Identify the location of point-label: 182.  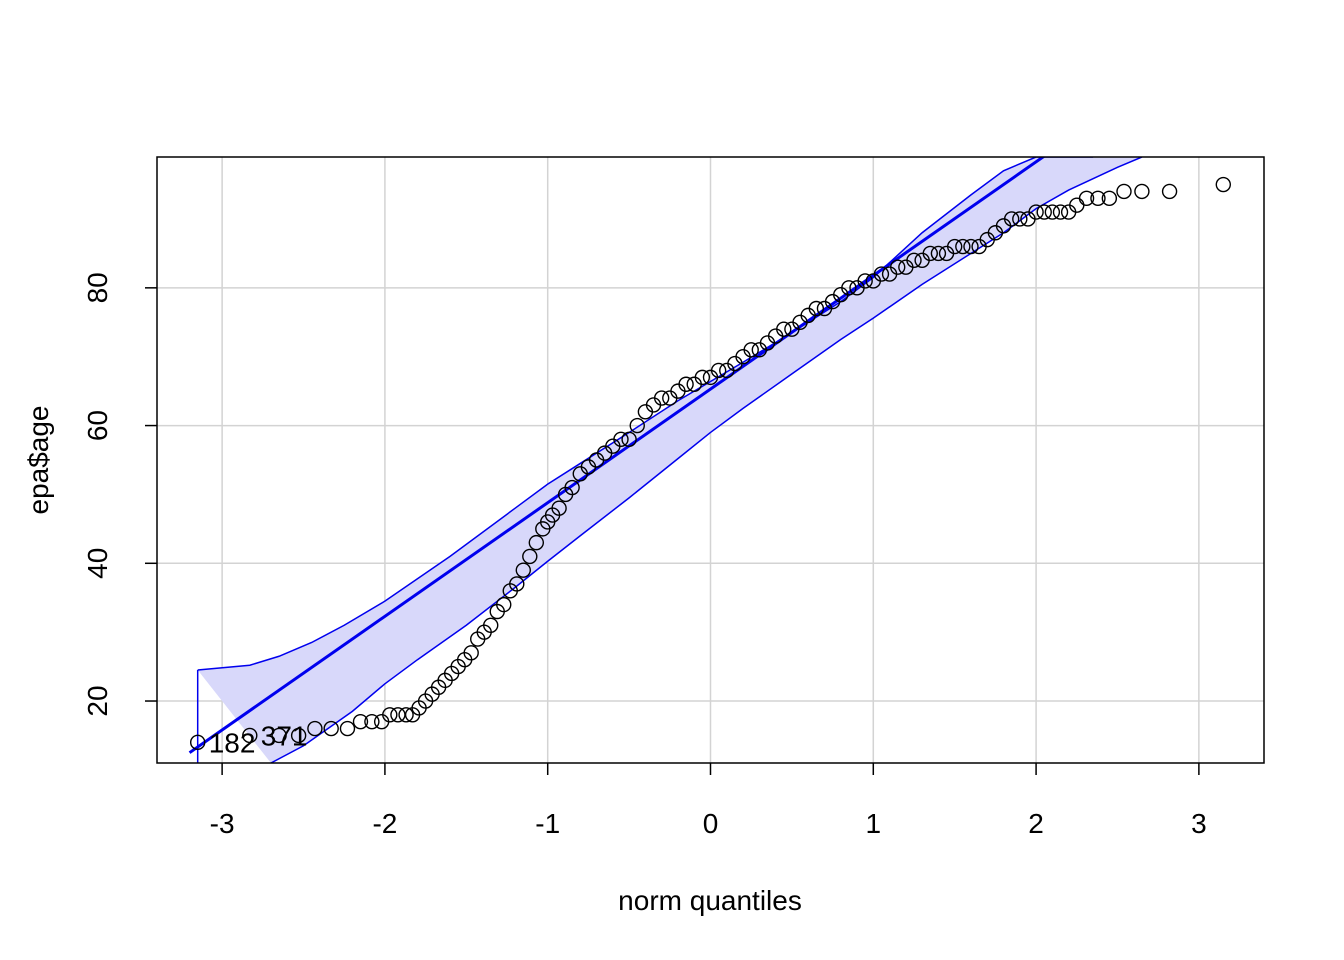
(232, 742).